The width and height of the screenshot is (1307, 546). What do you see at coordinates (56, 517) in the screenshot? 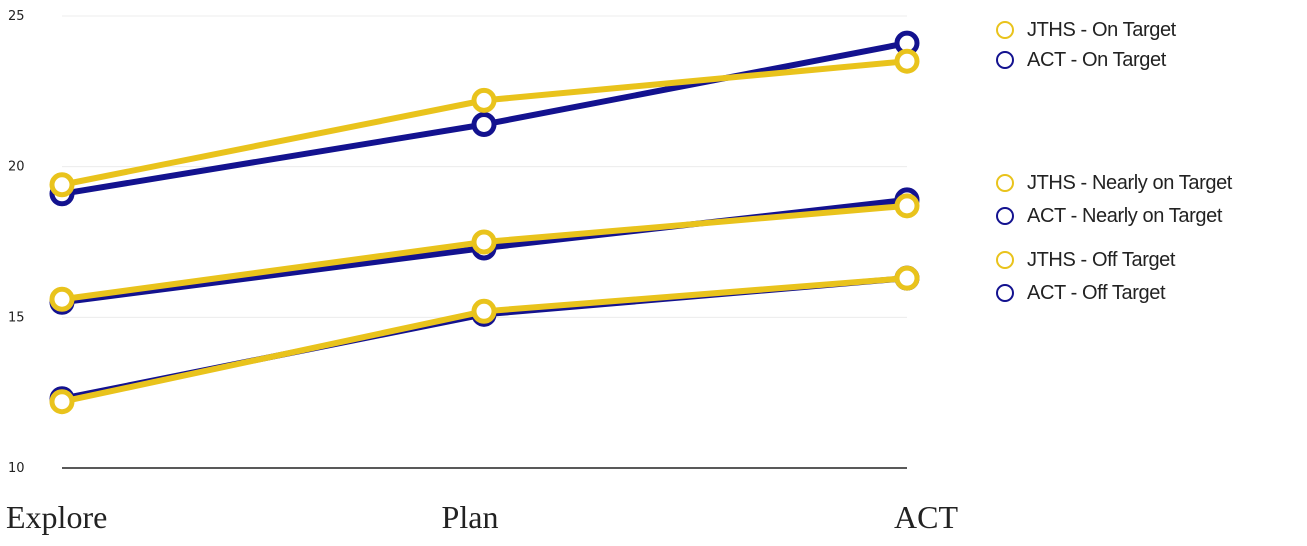
I see `x-category-label: Explore` at bounding box center [56, 517].